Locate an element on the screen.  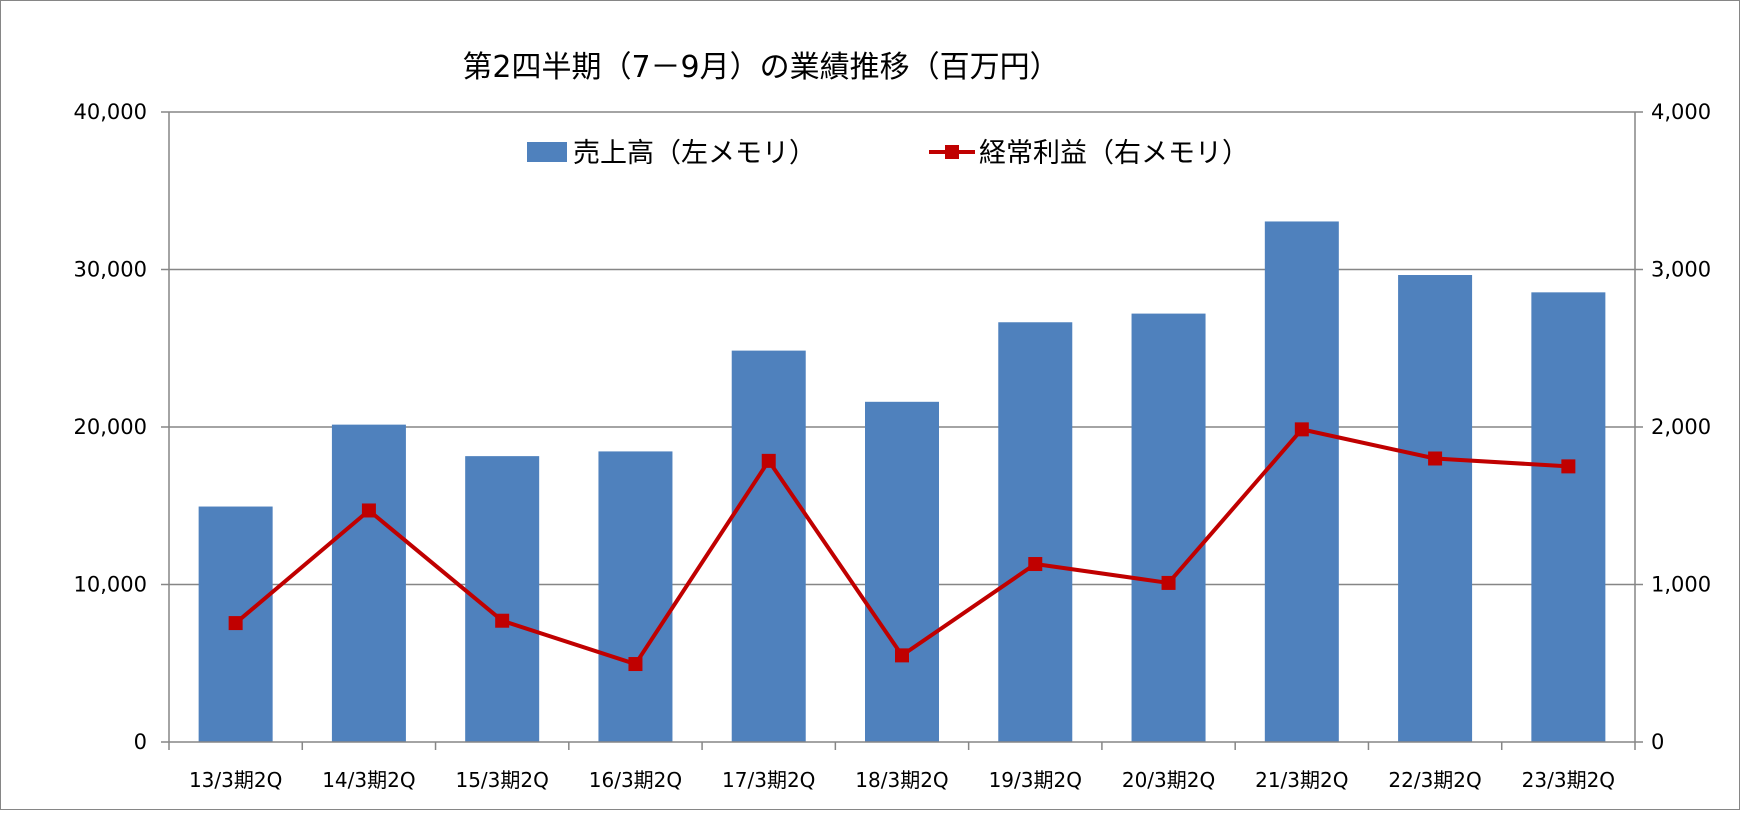
x-tick-label: 17/3期2Q is located at coordinates (768, 780).